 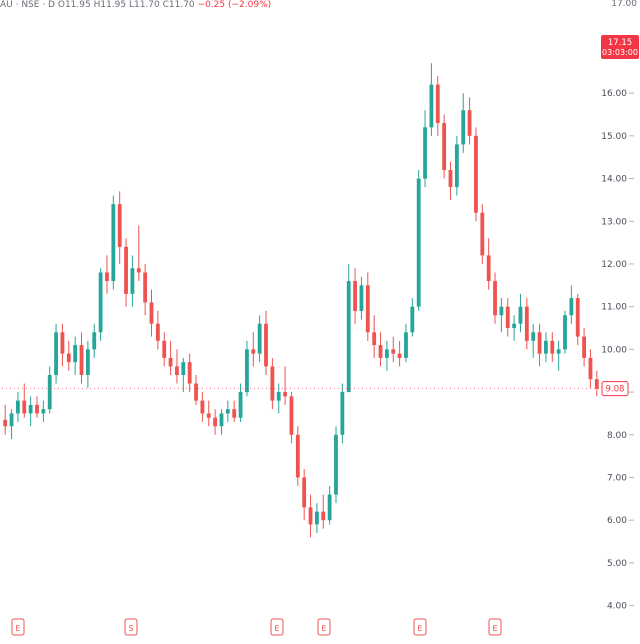 I want to click on change-value: −0.25 (−2.09%), so click(x=234, y=5).